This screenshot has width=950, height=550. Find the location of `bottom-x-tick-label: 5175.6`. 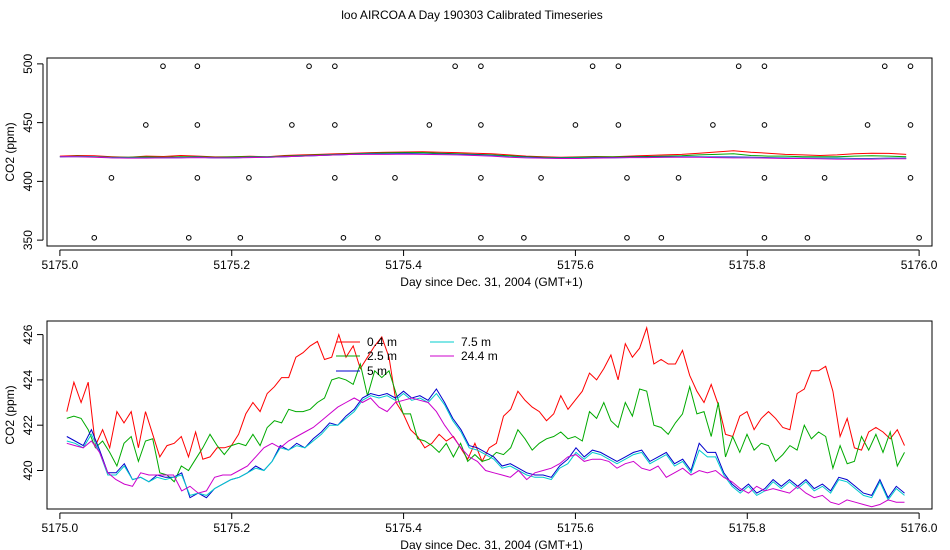

bottom-x-tick-label: 5175.6 is located at coordinates (575, 528).